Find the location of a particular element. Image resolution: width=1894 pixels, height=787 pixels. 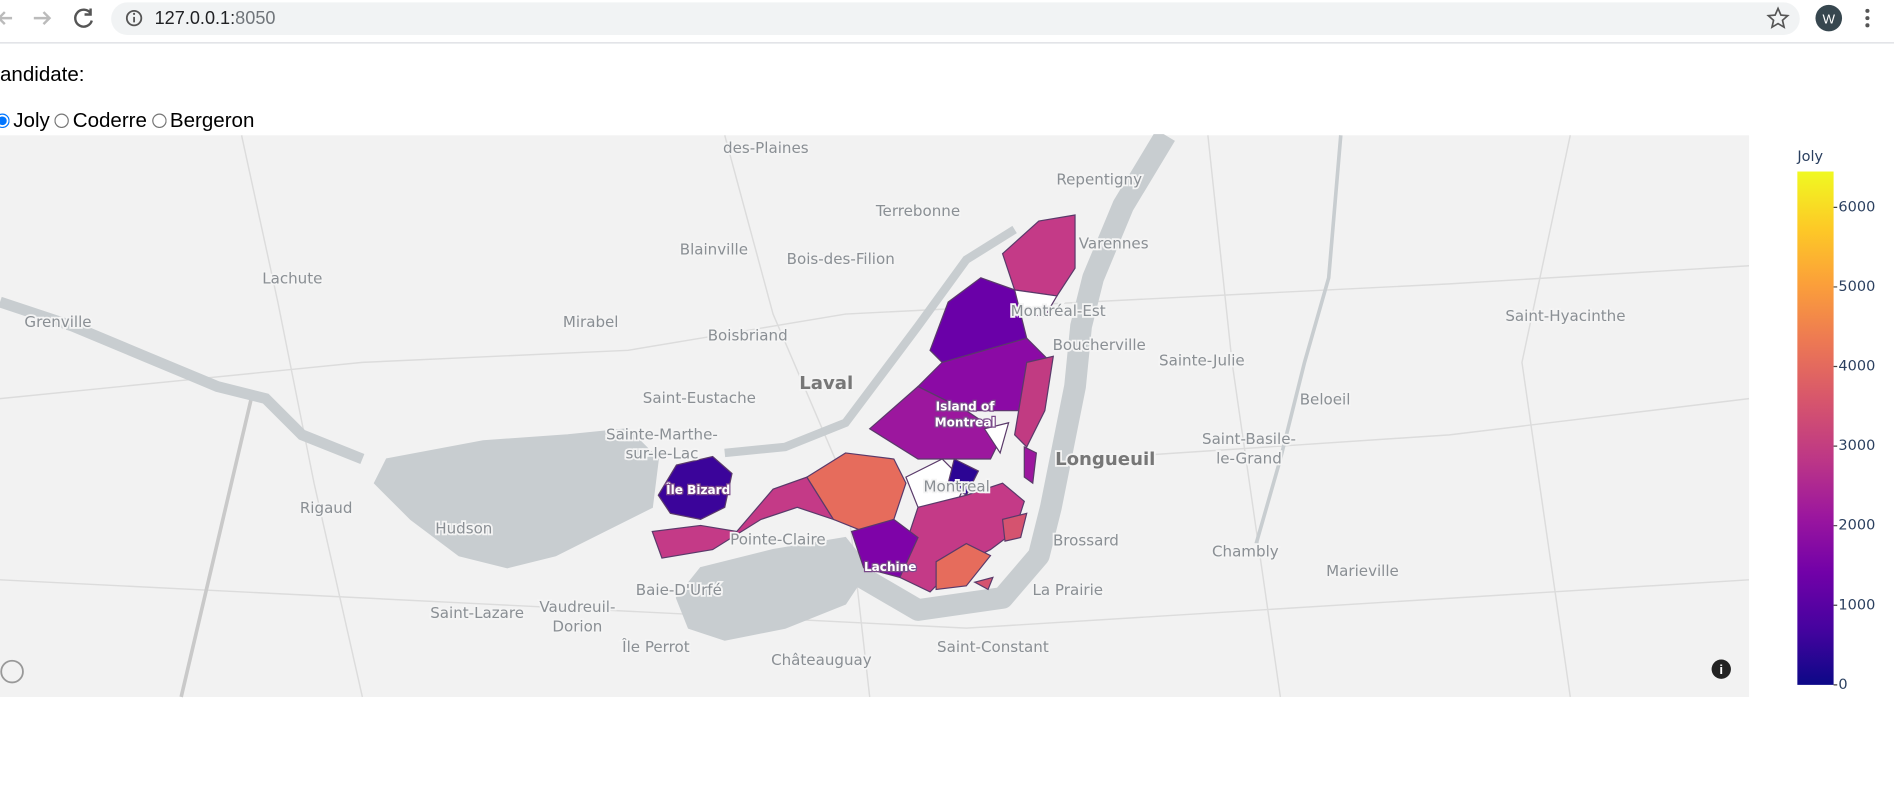

city-label: Montreal is located at coordinates (957, 486).